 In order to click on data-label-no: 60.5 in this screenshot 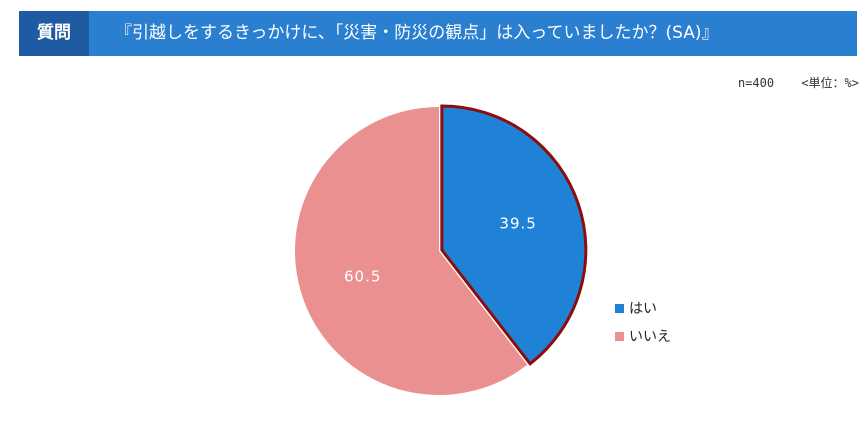, I will do `click(362, 277)`.